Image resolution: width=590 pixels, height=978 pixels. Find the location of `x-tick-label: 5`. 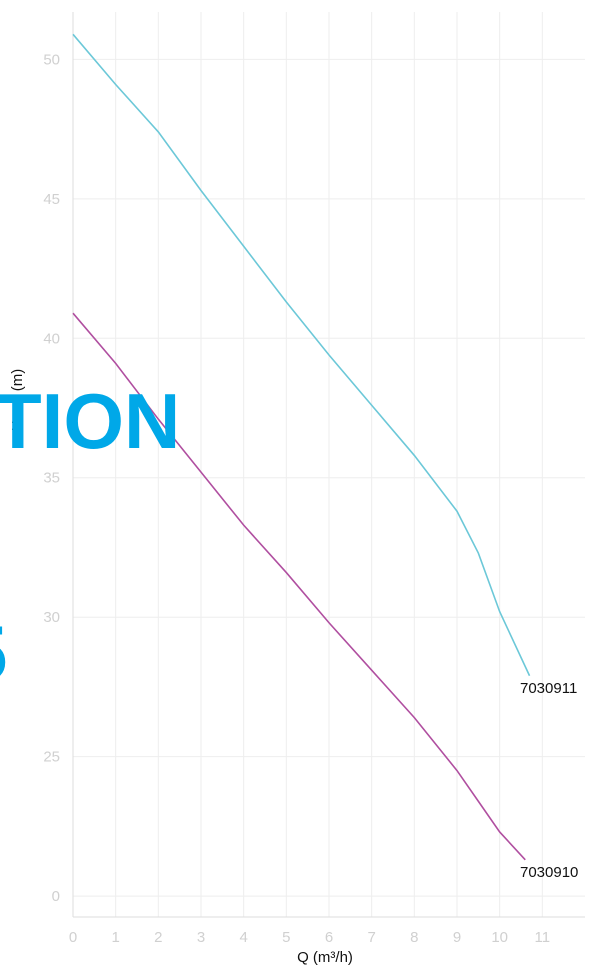

x-tick-label: 5 is located at coordinates (286, 937).